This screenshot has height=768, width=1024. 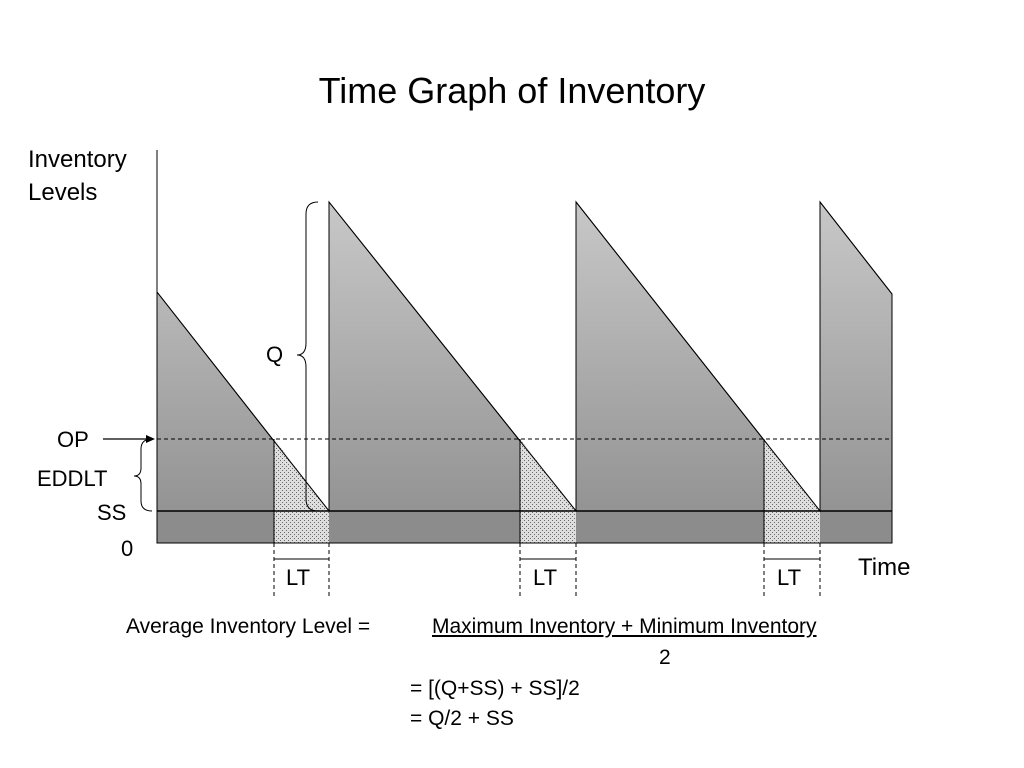 What do you see at coordinates (77, 176) in the screenshot?
I see `y-axis-label: Inventory Levels` at bounding box center [77, 176].